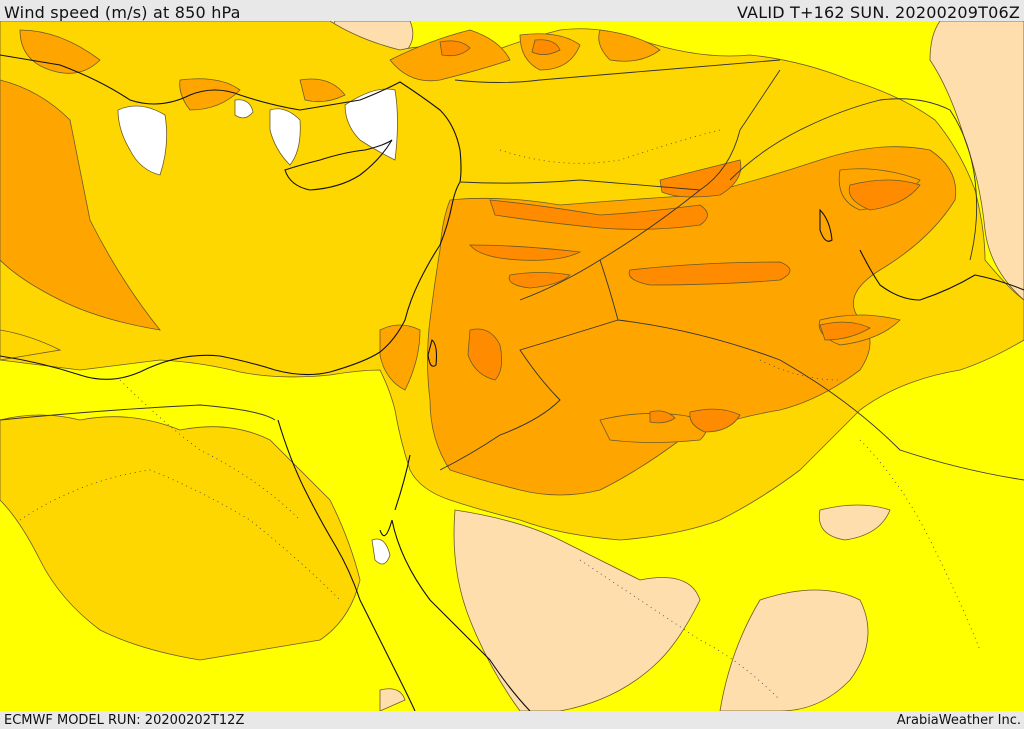 This screenshot has width=1024, height=729. I want to click on footer-bar, so click(512, 720).